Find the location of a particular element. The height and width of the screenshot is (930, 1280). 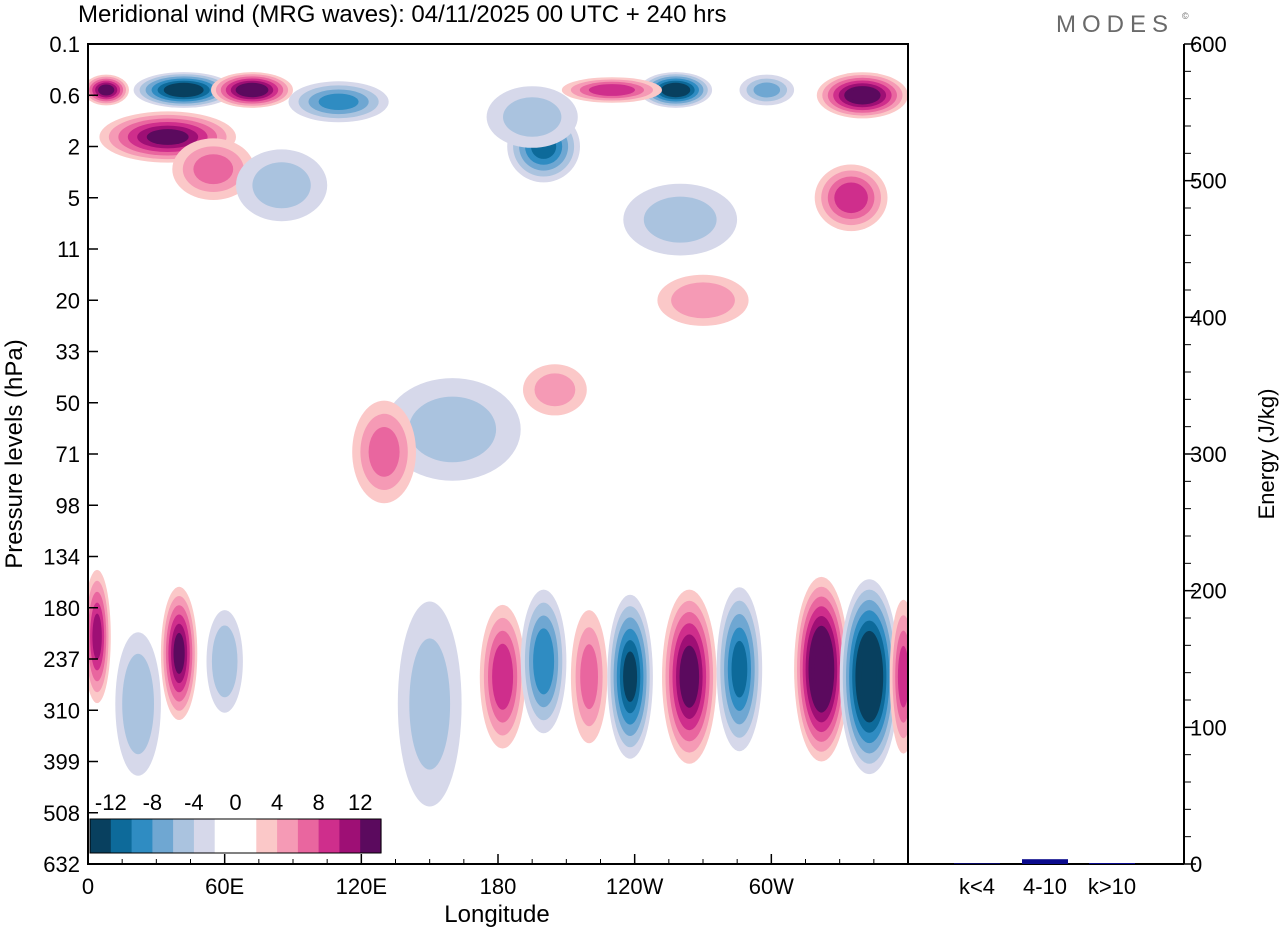

y-axis-label: Pressure levels (hPa) is located at coordinates (14, 453).